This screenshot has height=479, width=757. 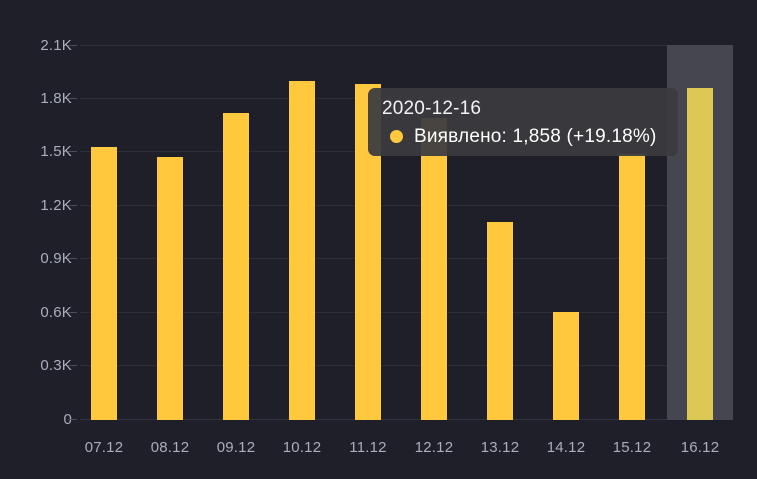 I want to click on x-tick-label: 12.12, so click(x=434, y=447).